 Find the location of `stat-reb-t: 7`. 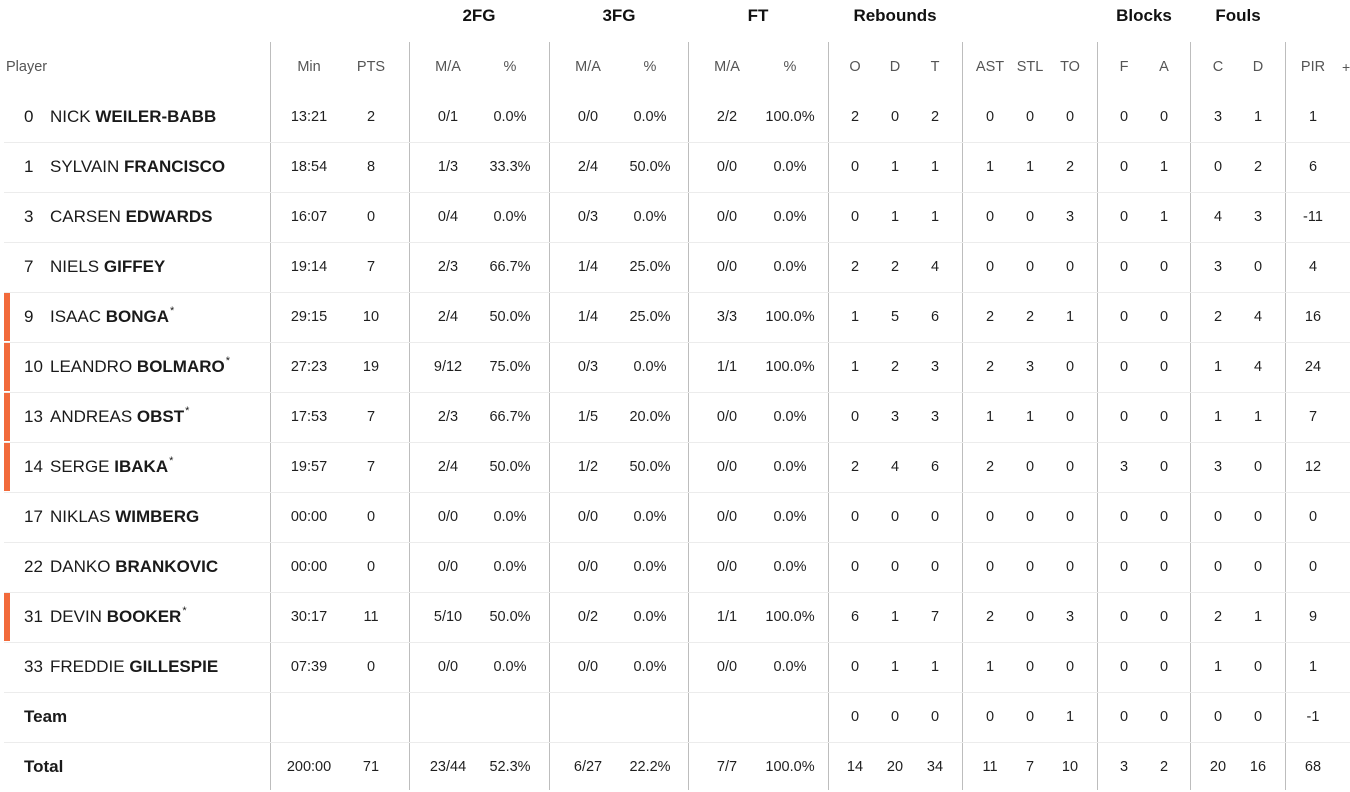

stat-reb-t: 7 is located at coordinates (935, 617).